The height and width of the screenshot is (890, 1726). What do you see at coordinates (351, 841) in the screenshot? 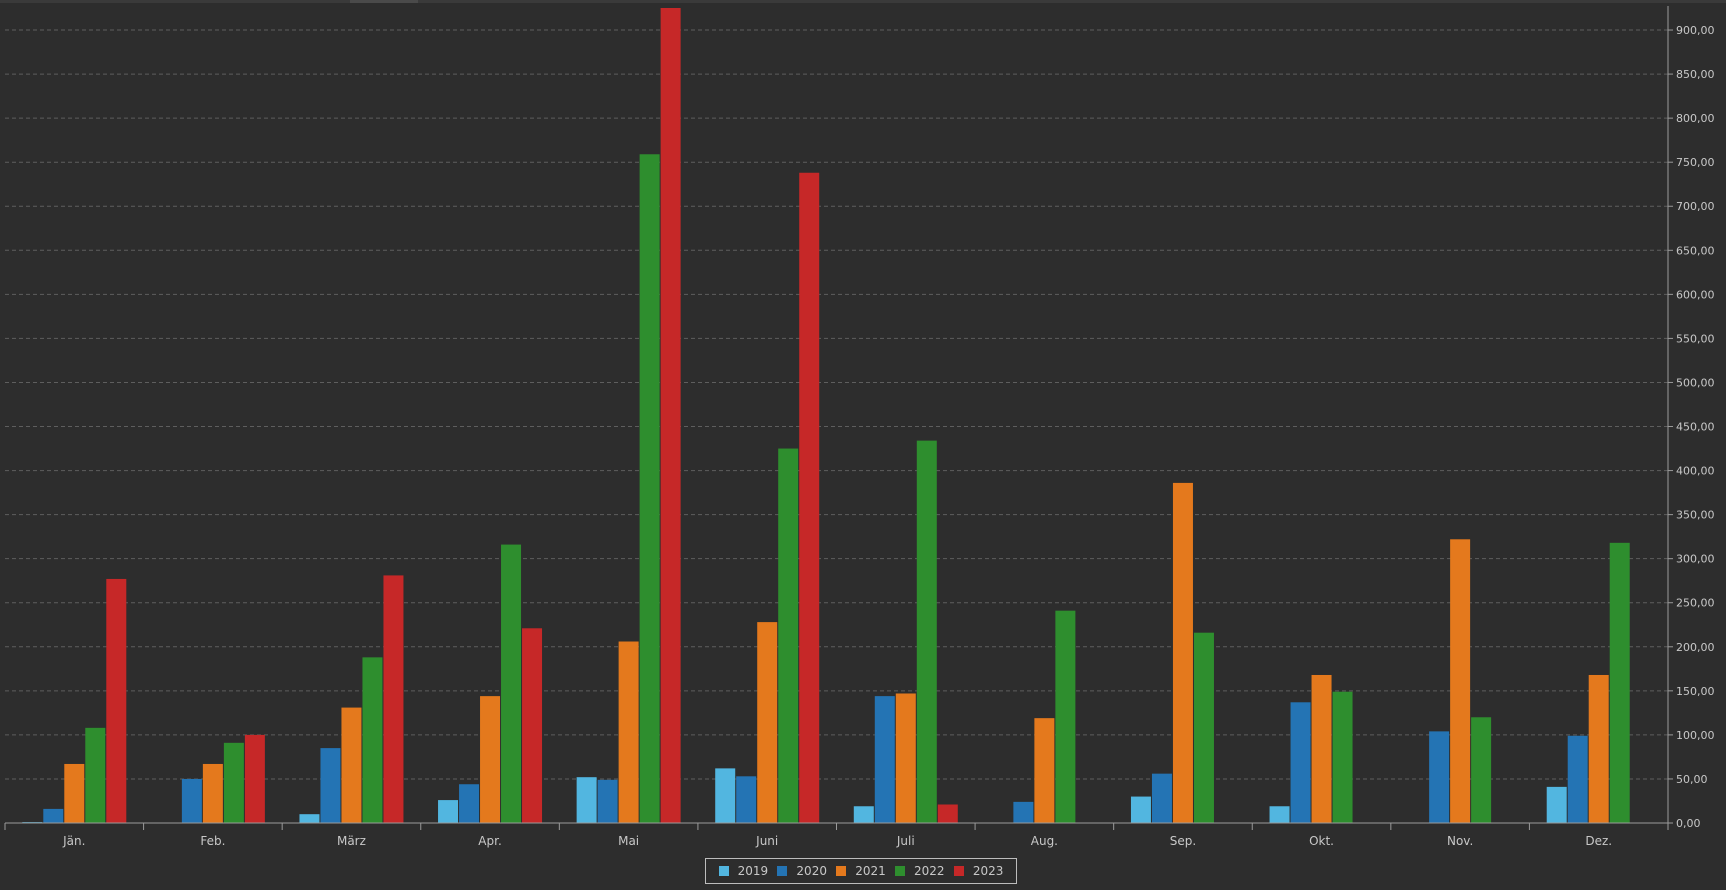
I see `x-tick-label: März` at bounding box center [351, 841].